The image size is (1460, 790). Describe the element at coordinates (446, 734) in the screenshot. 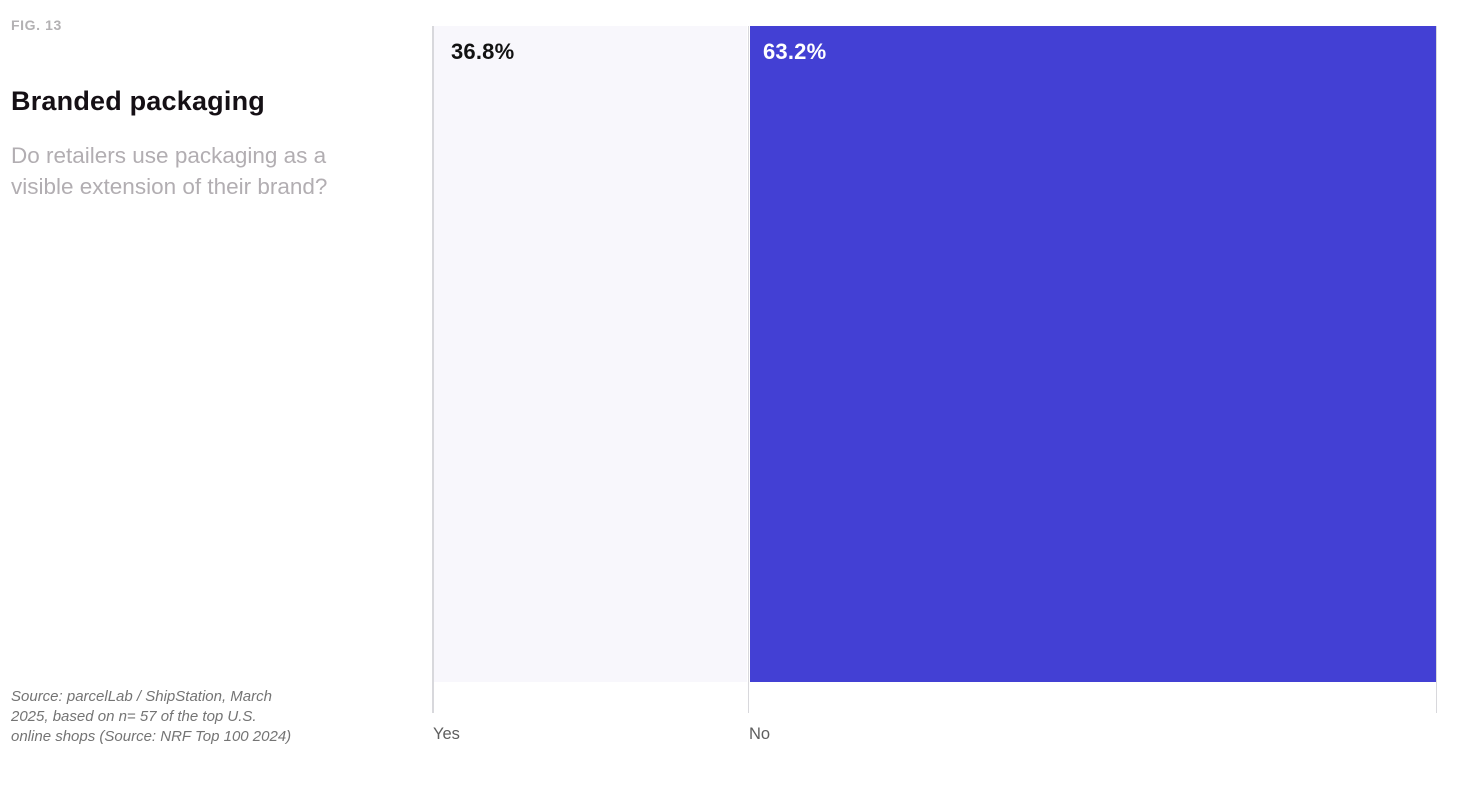

I see `category-label-yes: Yes` at that location.